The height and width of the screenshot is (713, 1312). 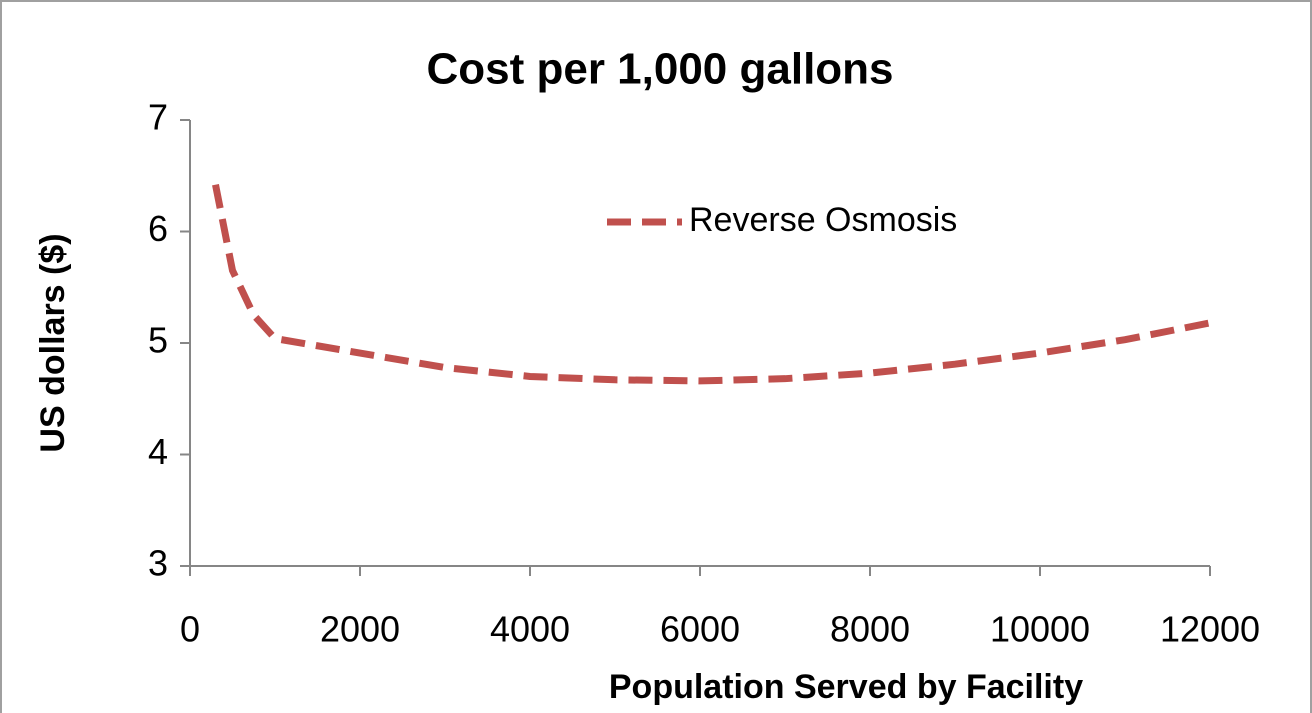 I want to click on x-axis-title: Population Served by Facility, so click(x=846, y=687).